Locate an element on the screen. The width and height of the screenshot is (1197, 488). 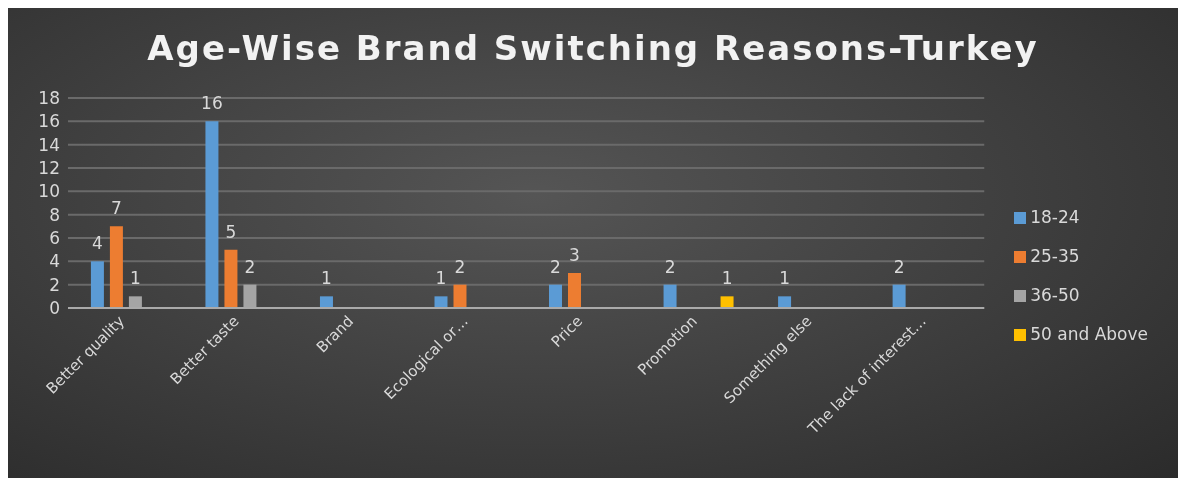
legend-label: 18-24 is located at coordinates (1055, 216).